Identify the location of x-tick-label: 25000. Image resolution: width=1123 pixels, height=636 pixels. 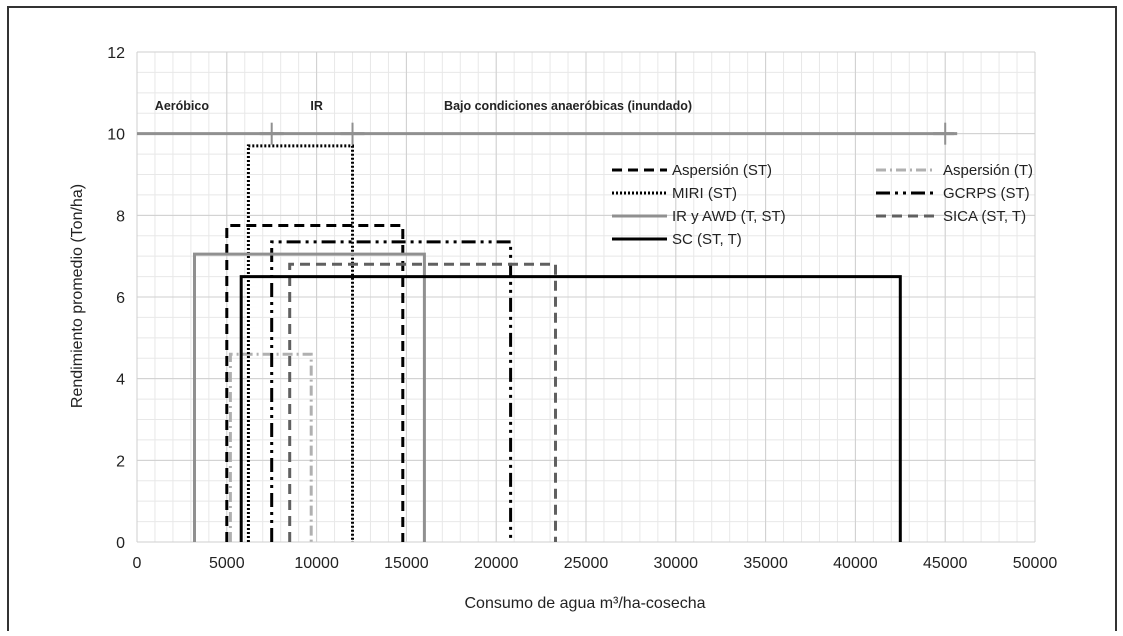
(586, 563).